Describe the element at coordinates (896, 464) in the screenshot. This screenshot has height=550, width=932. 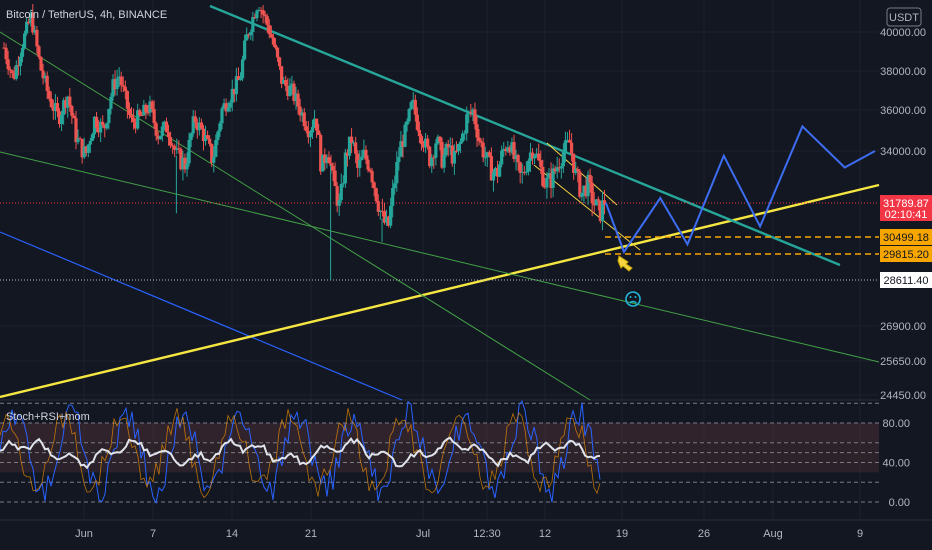
I see `osc-tick: 40.00` at that location.